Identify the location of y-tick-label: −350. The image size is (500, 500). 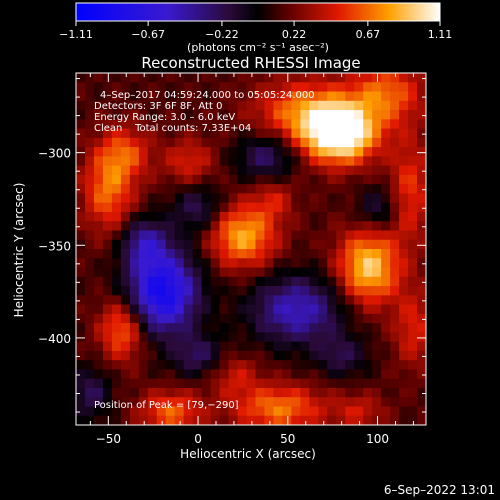
(54, 246).